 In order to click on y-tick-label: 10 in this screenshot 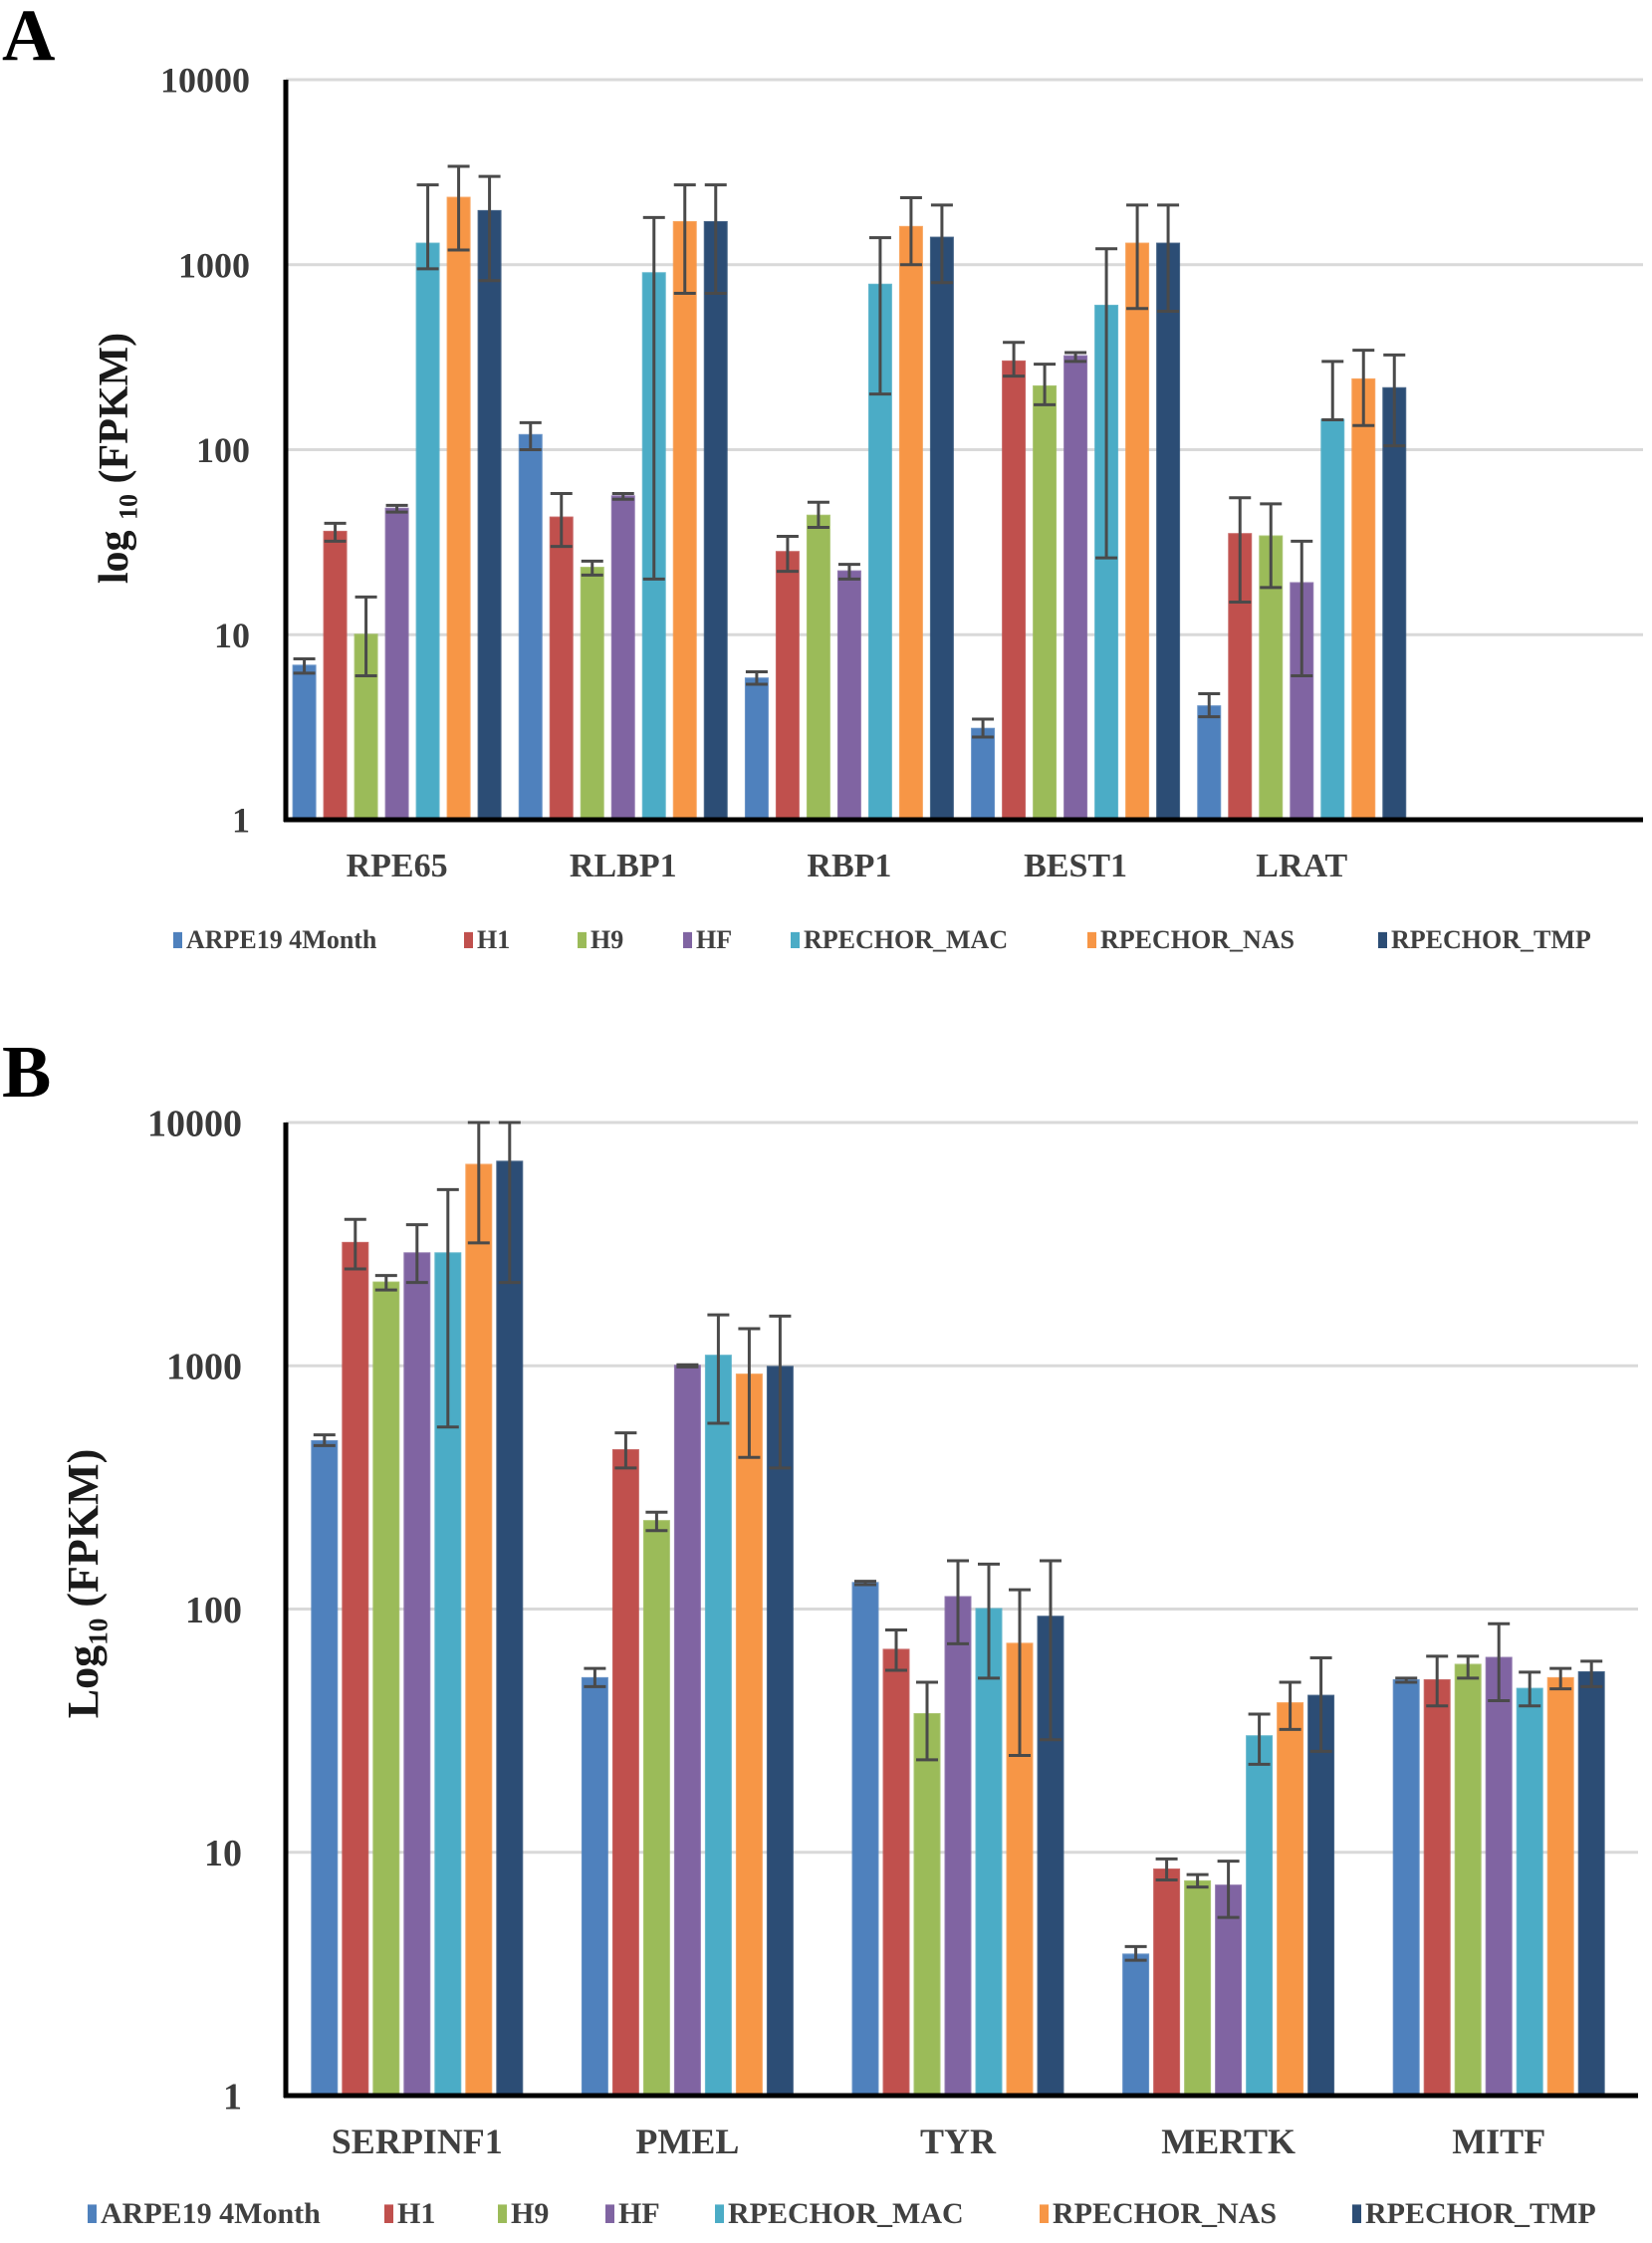, I will do `click(232, 635)`.